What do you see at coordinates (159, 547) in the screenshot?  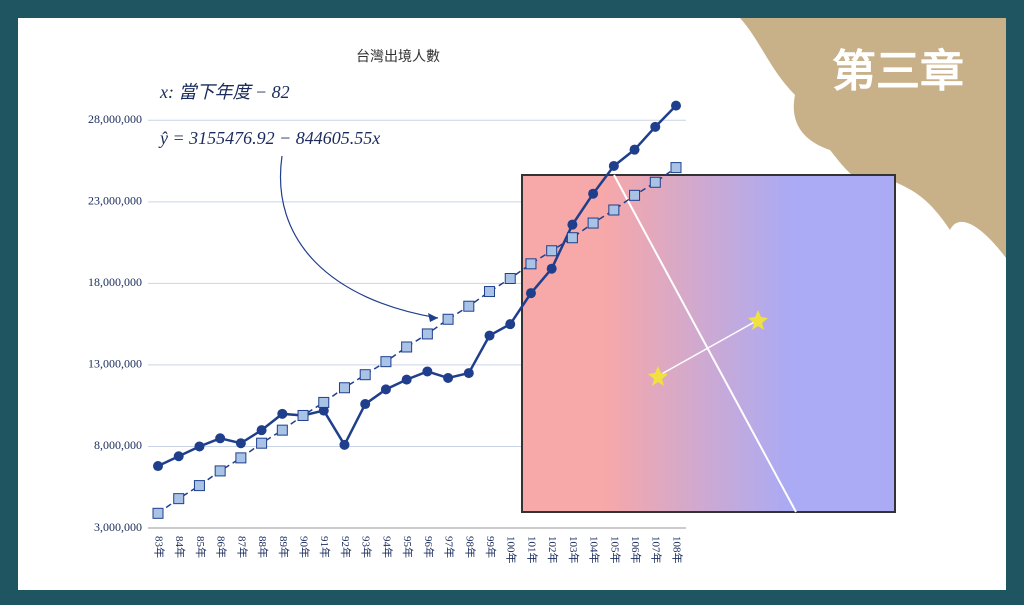 I see `x-tick-label: 83年` at bounding box center [159, 547].